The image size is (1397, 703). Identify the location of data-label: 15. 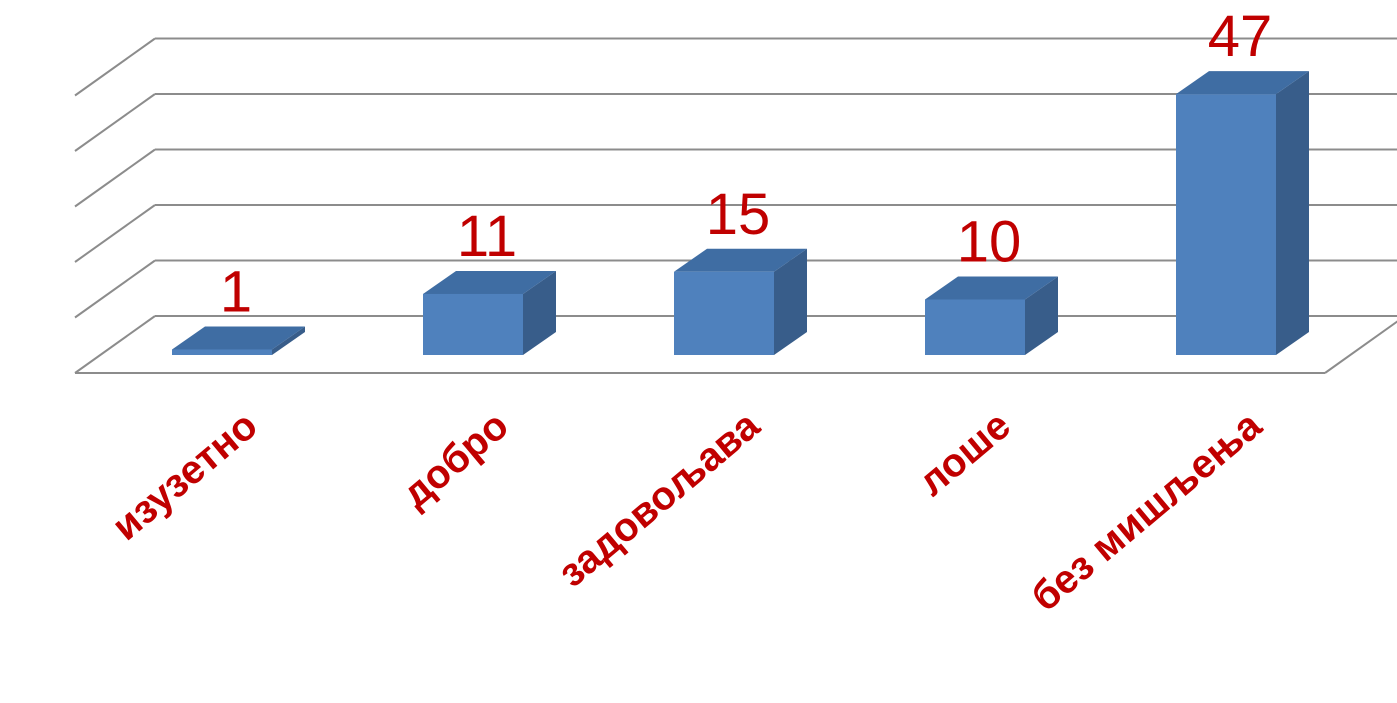
(738, 214).